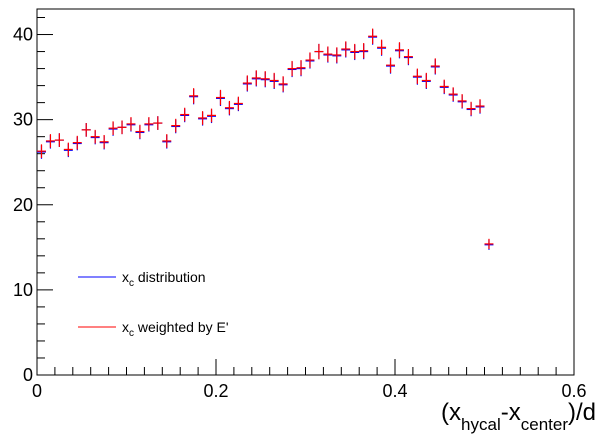 The width and height of the screenshot is (599, 438). What do you see at coordinates (37, 391) in the screenshot?
I see `x-tick-label: 0` at bounding box center [37, 391].